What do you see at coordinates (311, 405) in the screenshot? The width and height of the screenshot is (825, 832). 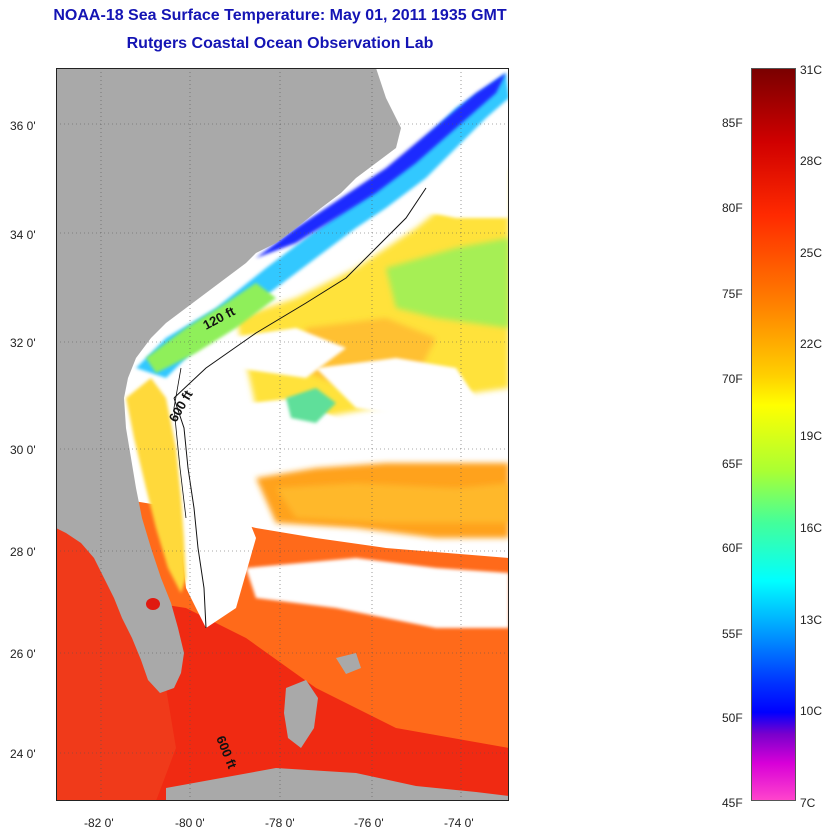 I see `cold-eddy-patch` at bounding box center [311, 405].